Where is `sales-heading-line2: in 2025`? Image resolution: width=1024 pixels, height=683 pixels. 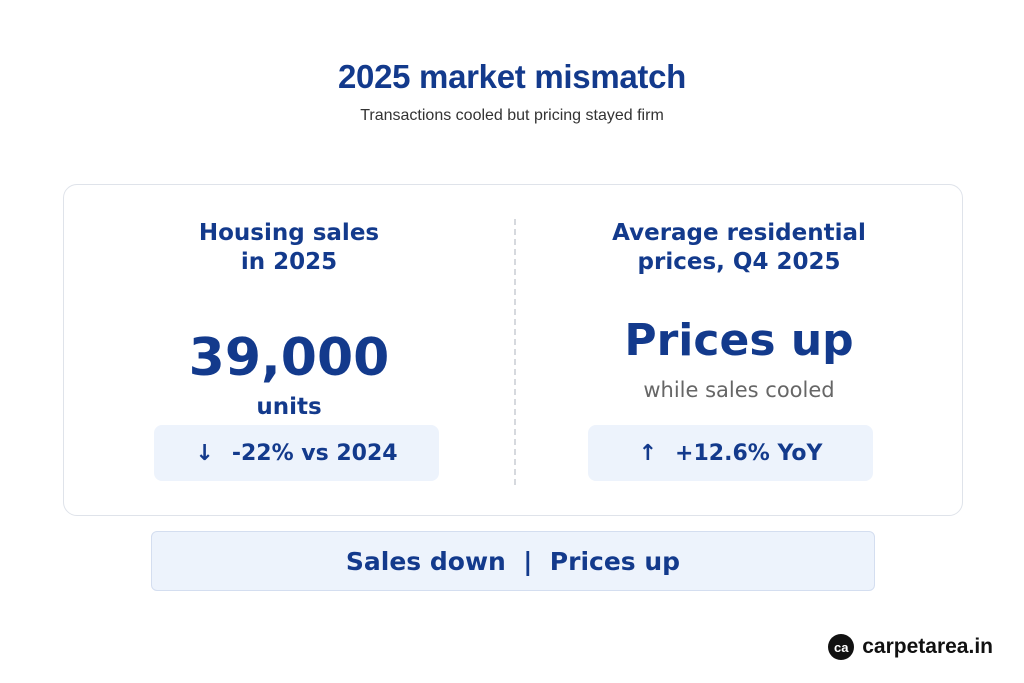 sales-heading-line2: in 2025 is located at coordinates (289, 262).